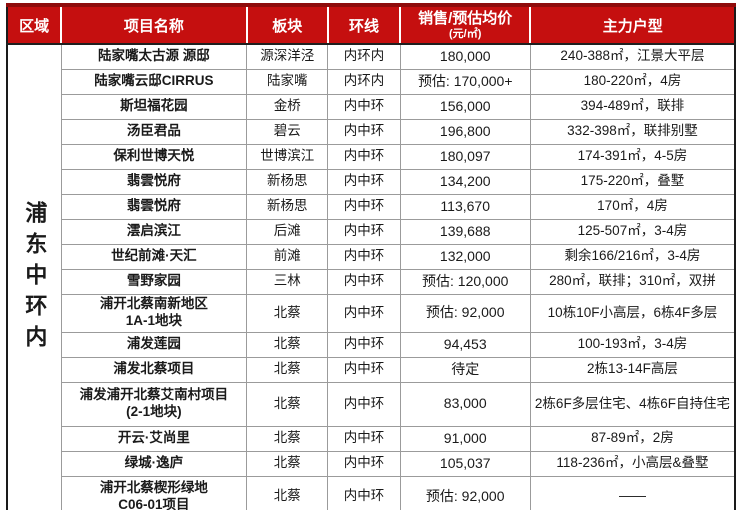 The width and height of the screenshot is (740, 510). Describe the element at coordinates (154, 281) in the screenshot. I see `project-name-cell: 雪野家园` at that location.